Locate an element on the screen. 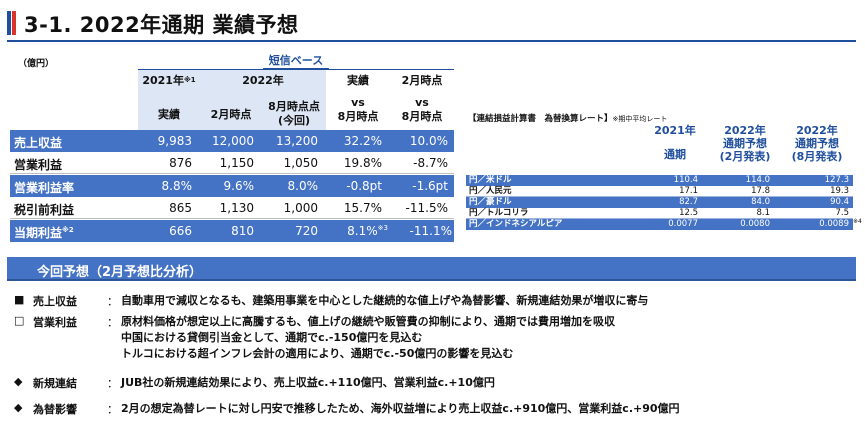 The width and height of the screenshot is (865, 430). header-feb: 2月時点 is located at coordinates (231, 114).